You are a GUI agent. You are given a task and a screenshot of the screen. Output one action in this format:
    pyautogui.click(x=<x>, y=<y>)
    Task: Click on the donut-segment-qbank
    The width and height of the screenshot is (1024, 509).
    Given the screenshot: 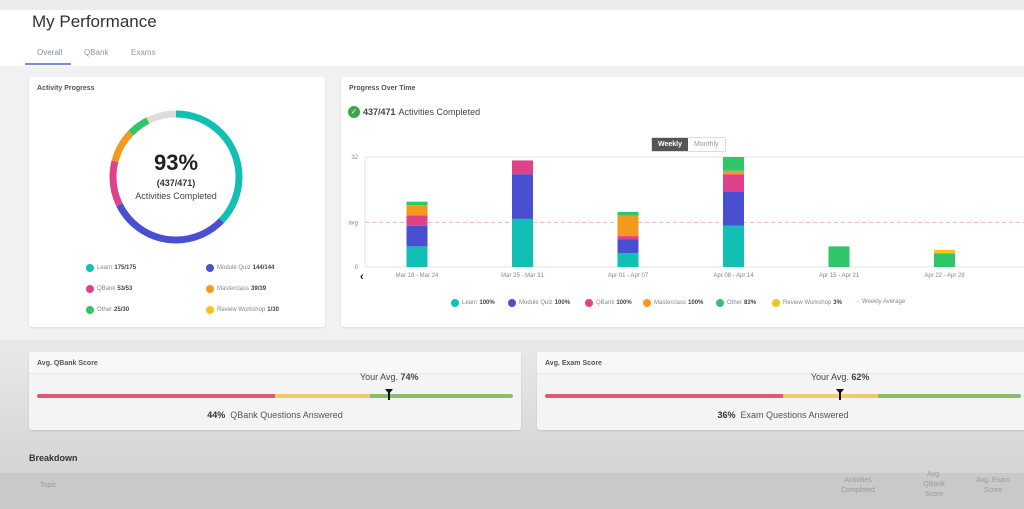 What is the action you would take?
    pyautogui.click(x=176, y=177)
    